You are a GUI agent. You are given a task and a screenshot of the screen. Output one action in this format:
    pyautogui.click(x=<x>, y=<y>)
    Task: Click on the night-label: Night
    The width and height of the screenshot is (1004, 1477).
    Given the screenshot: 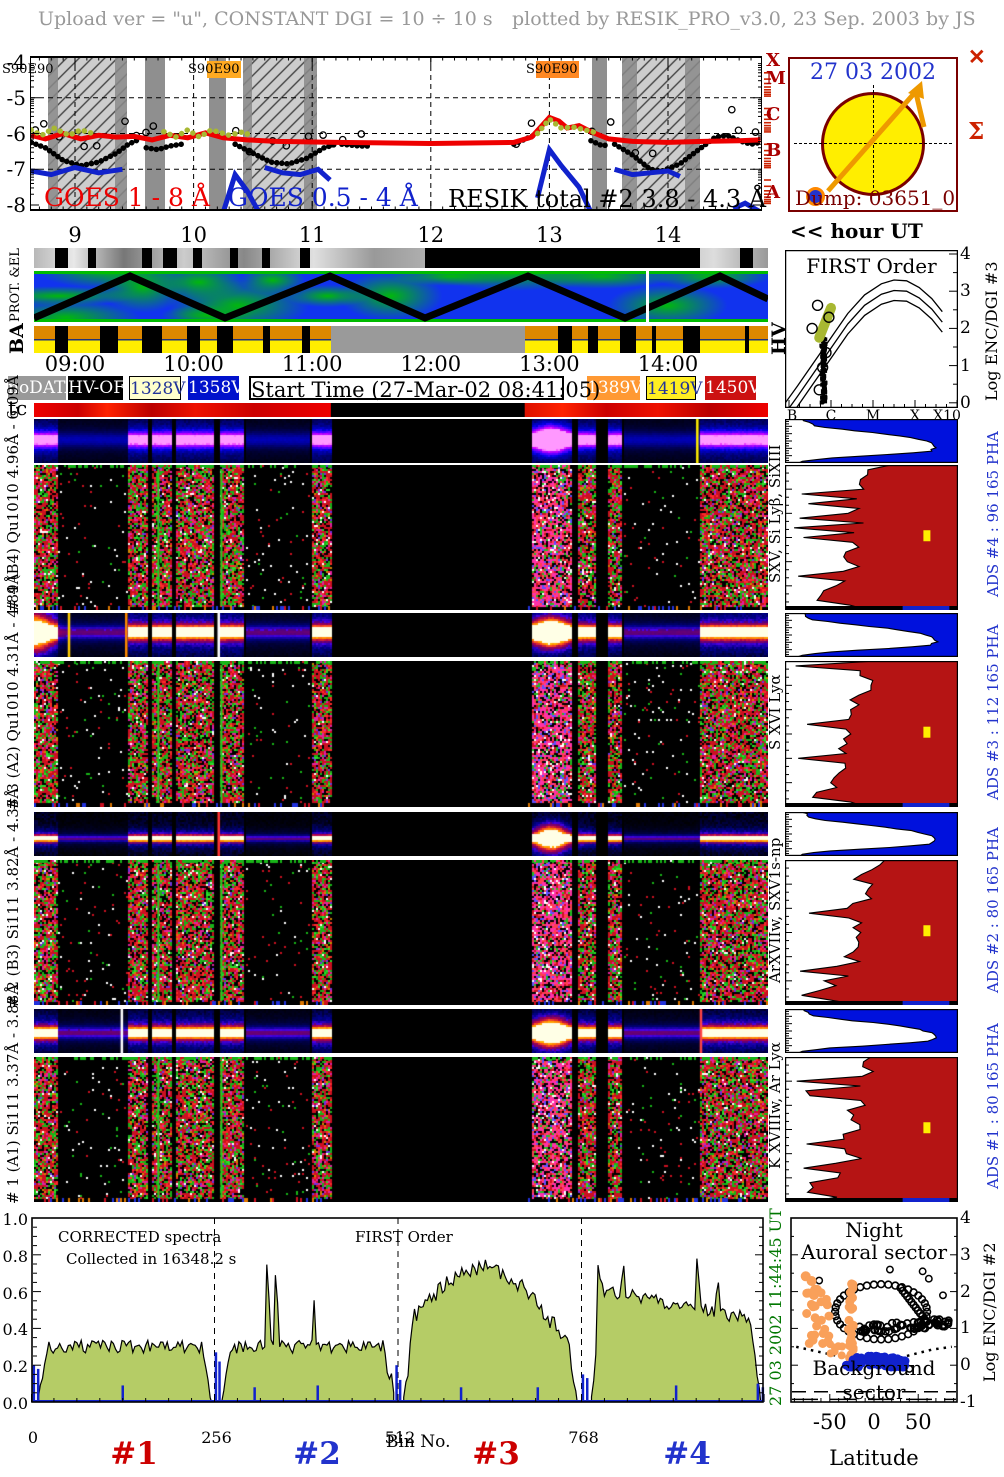 What is the action you would take?
    pyautogui.click(x=874, y=1230)
    